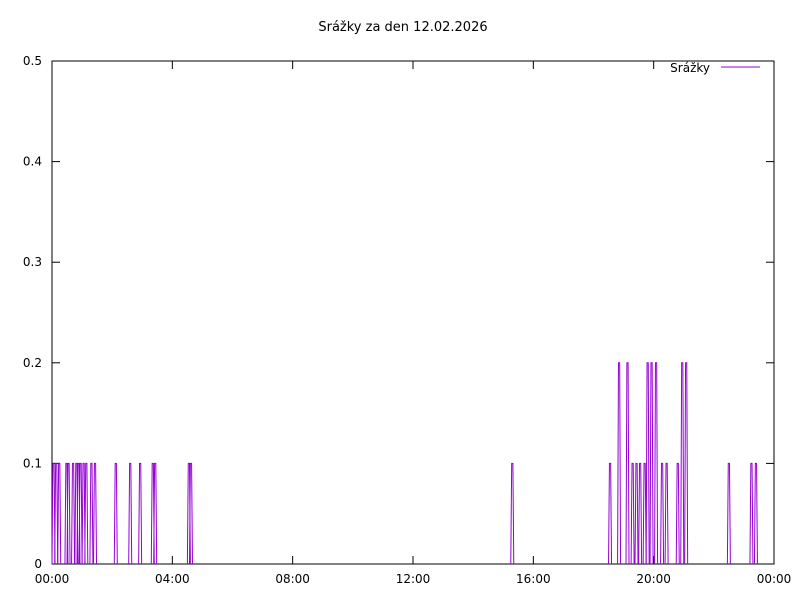 This screenshot has width=800, height=600. I want to click on chart-title: Srážky za den 12.02.2026, so click(402, 27).